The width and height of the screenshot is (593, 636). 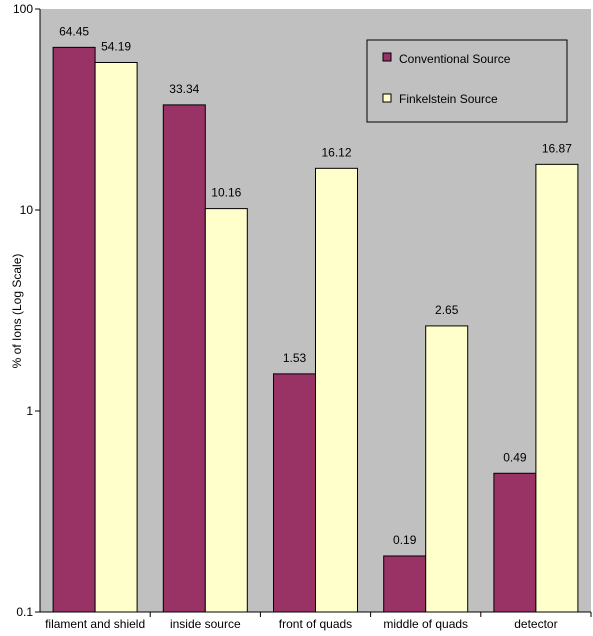 I want to click on legend: Conventional Source Finkelstein Source, so click(x=467, y=81).